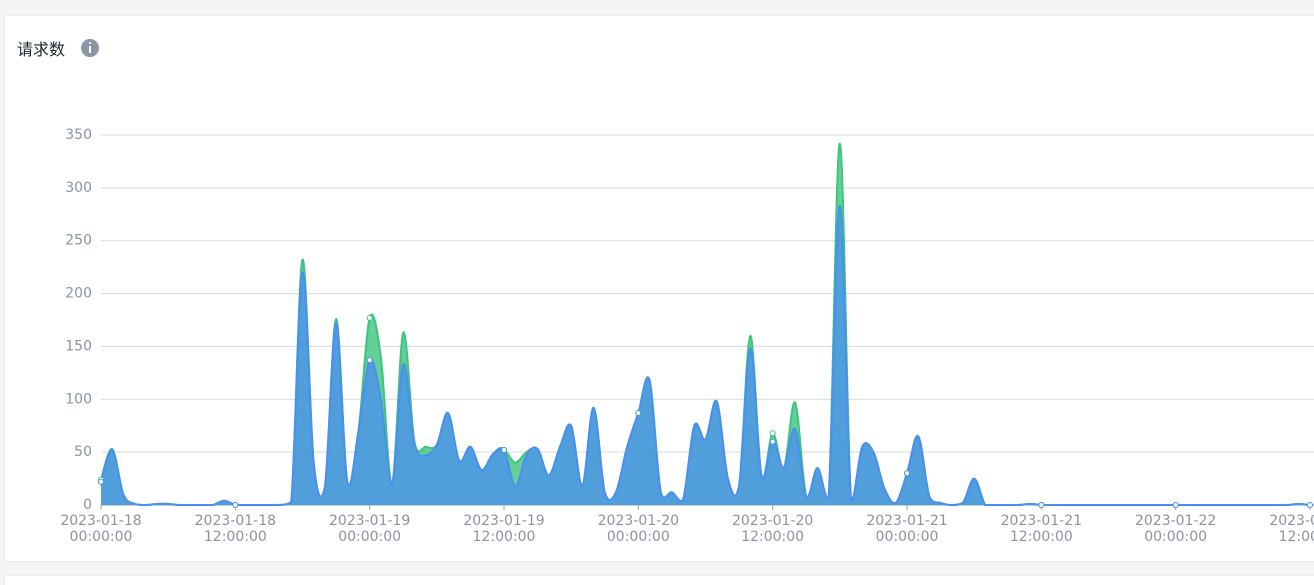 The width and height of the screenshot is (1314, 585). Describe the element at coordinates (90, 48) in the screenshot. I see `info-icon` at that location.